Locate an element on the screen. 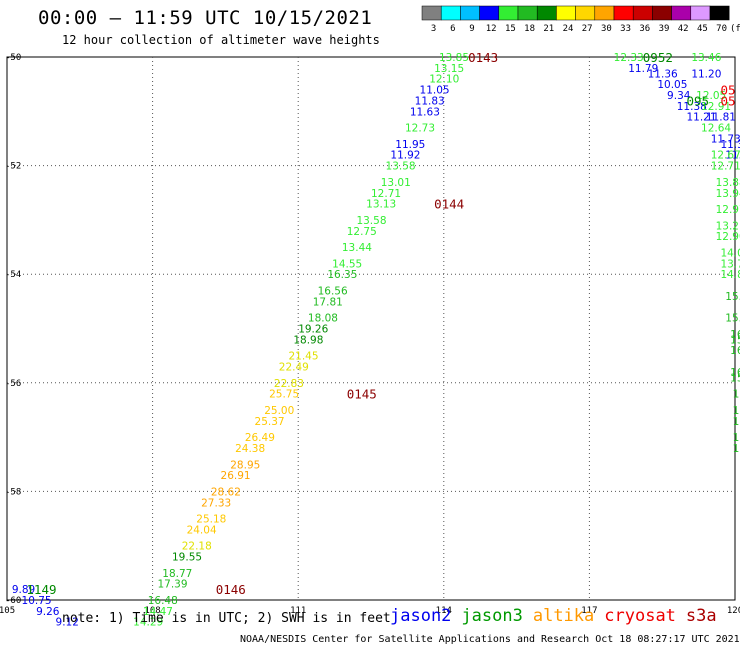  wave-height-point: 15.71 is located at coordinates (732, 319).